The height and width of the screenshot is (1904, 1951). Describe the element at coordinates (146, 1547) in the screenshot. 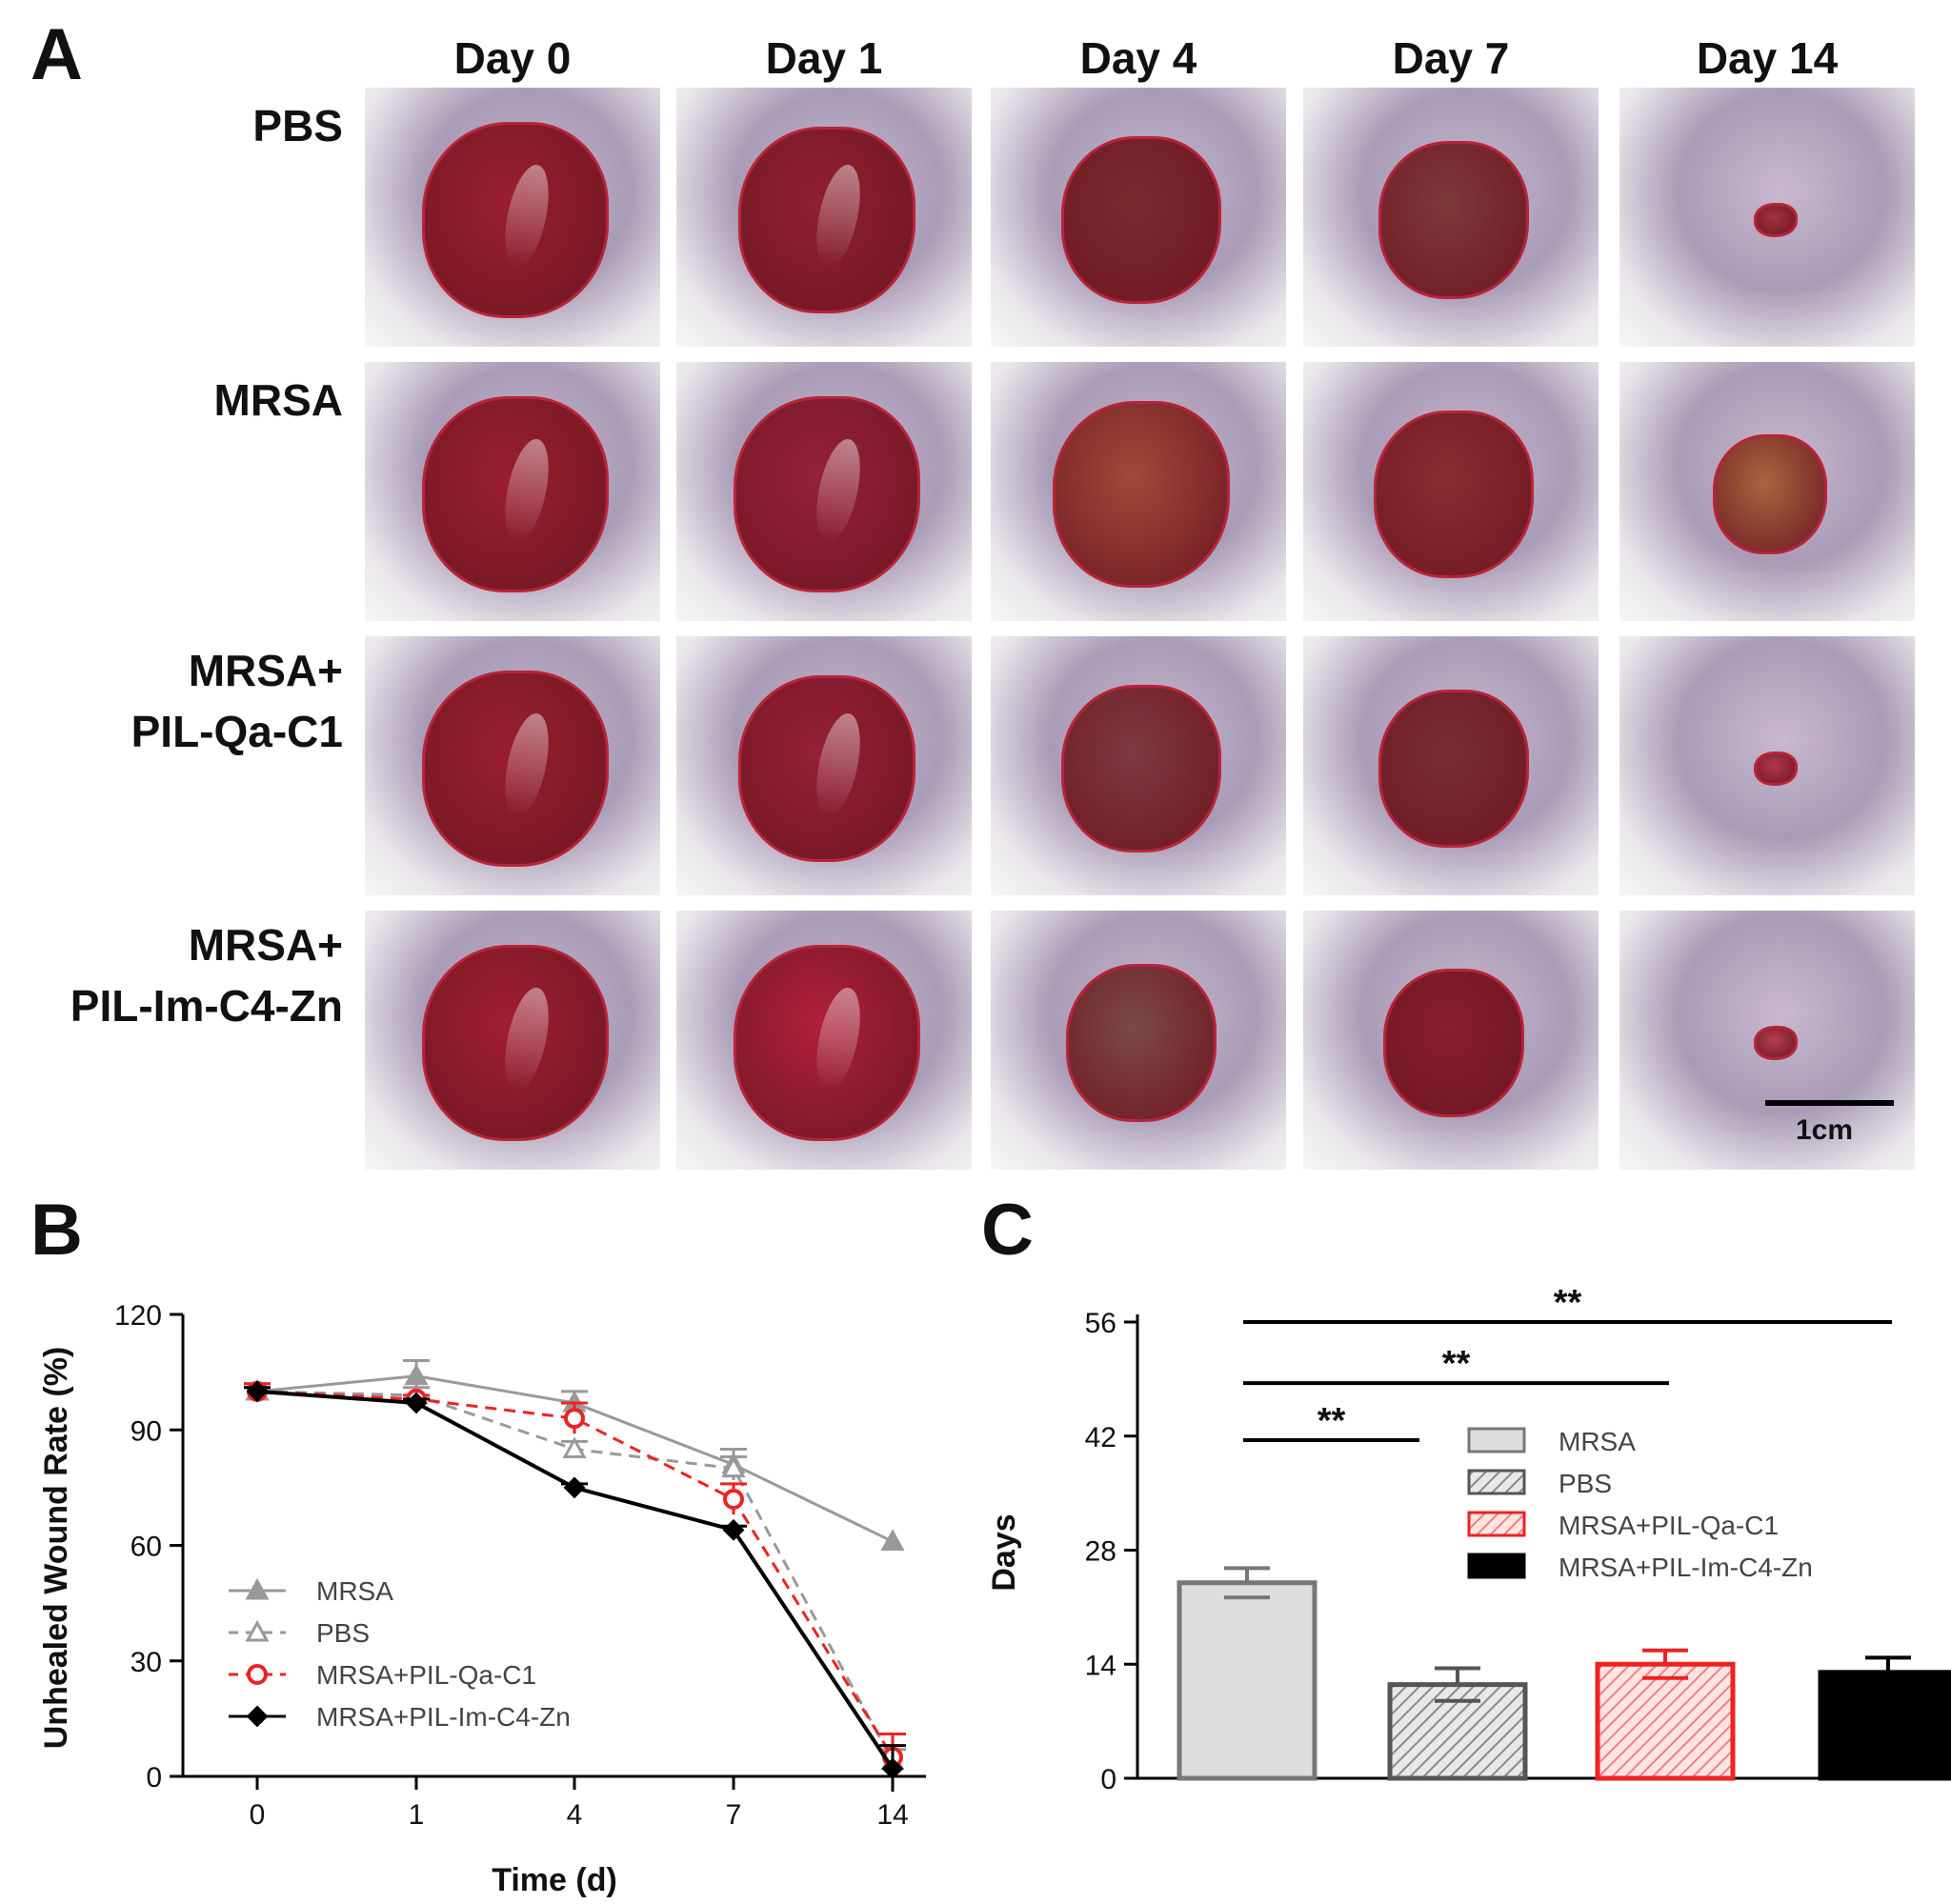

I see `y-tick-label: 60` at that location.